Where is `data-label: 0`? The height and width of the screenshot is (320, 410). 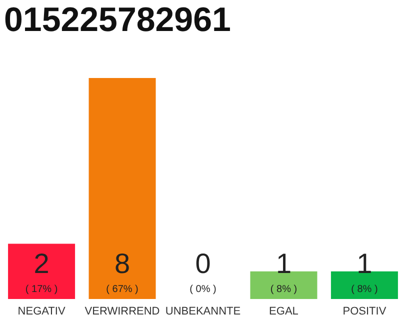
data-label: 0 is located at coordinates (203, 263).